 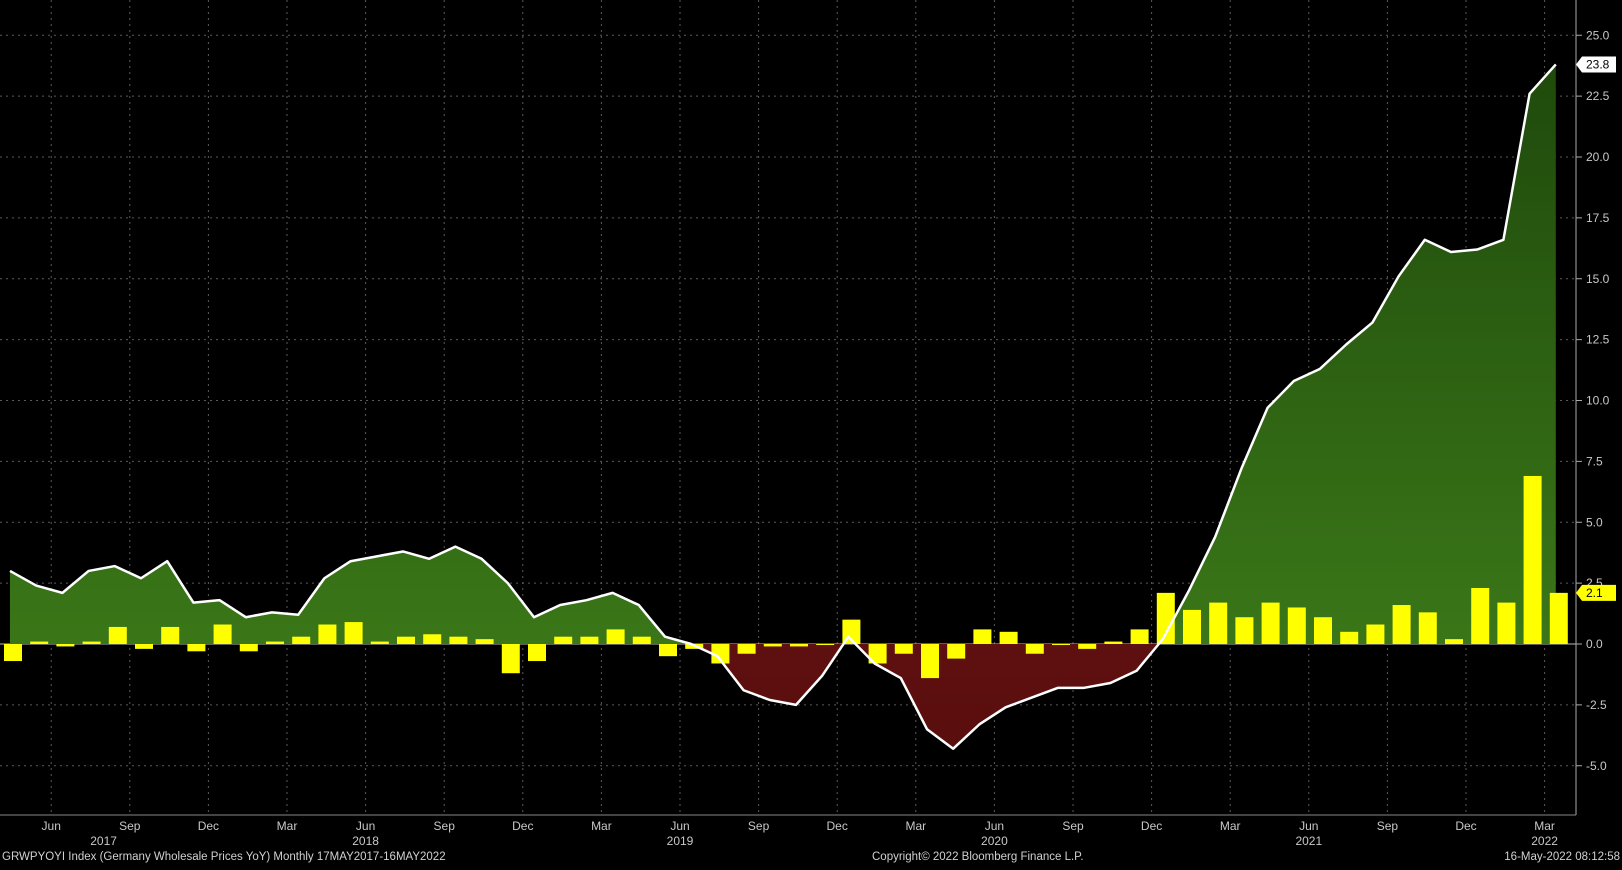 I want to click on y-tick-label: 12.5, so click(x=1598, y=340).